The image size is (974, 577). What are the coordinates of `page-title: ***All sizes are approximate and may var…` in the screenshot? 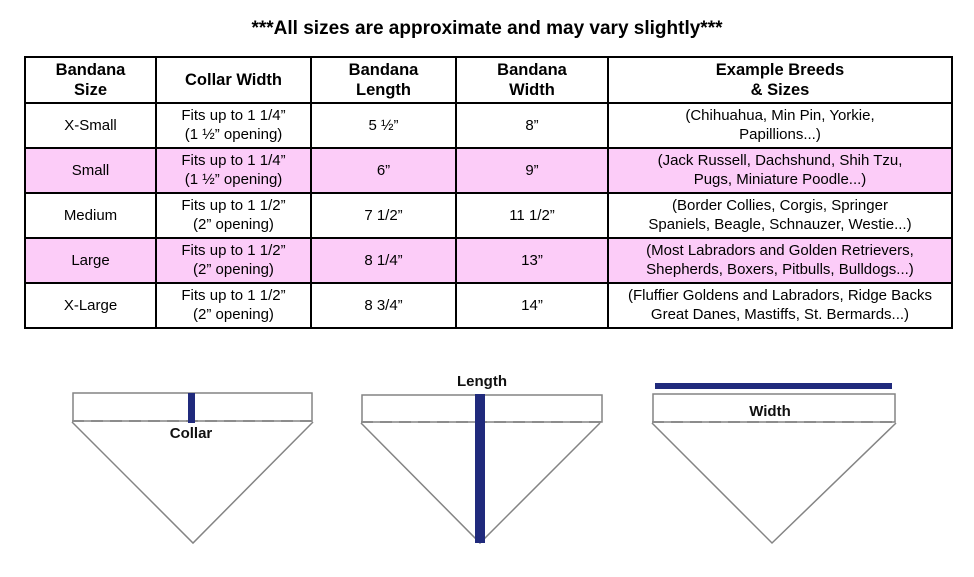 It's located at (487, 28).